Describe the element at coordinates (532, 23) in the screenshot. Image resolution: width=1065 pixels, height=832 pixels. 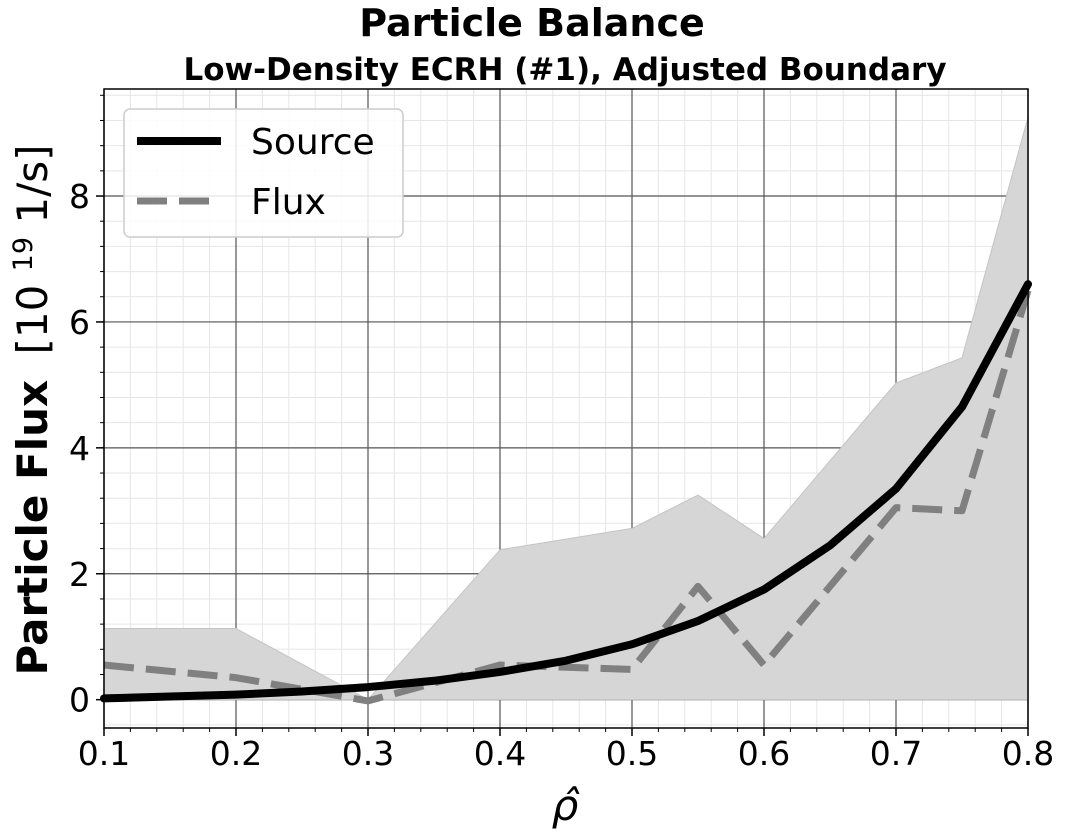
I see `chart-title: Particle Balance` at that location.